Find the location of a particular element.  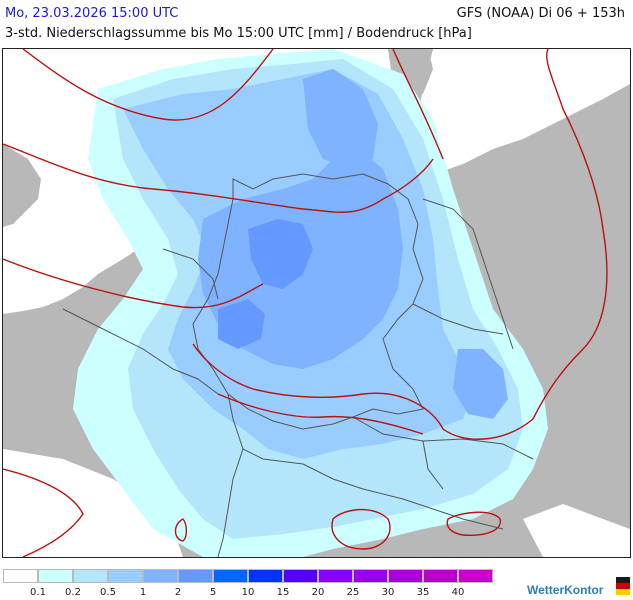

legend-threshold-label: 15 is located at coordinates (283, 592).